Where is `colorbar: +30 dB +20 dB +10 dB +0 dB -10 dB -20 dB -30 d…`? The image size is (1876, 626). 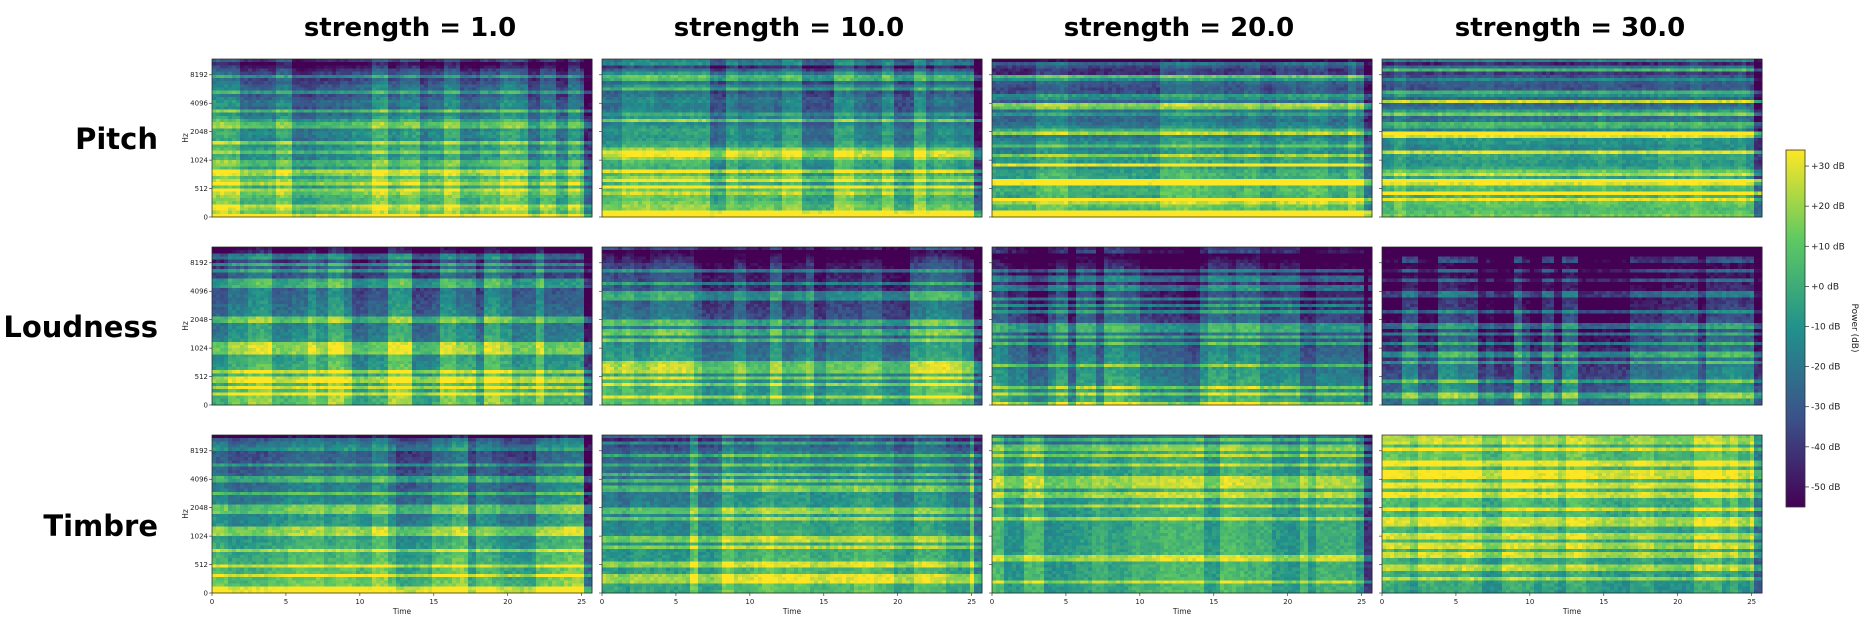
colorbar: +30 dB +20 dB +10 dB +0 dB -10 dB -20 dB -30 d… is located at coordinates (1822, 328).